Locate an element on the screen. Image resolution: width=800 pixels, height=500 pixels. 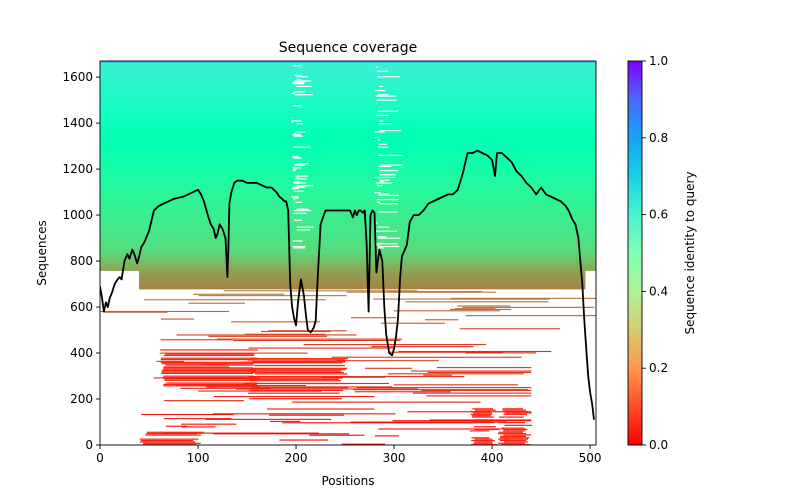
x-tick-label: 0 is located at coordinates (100, 458).